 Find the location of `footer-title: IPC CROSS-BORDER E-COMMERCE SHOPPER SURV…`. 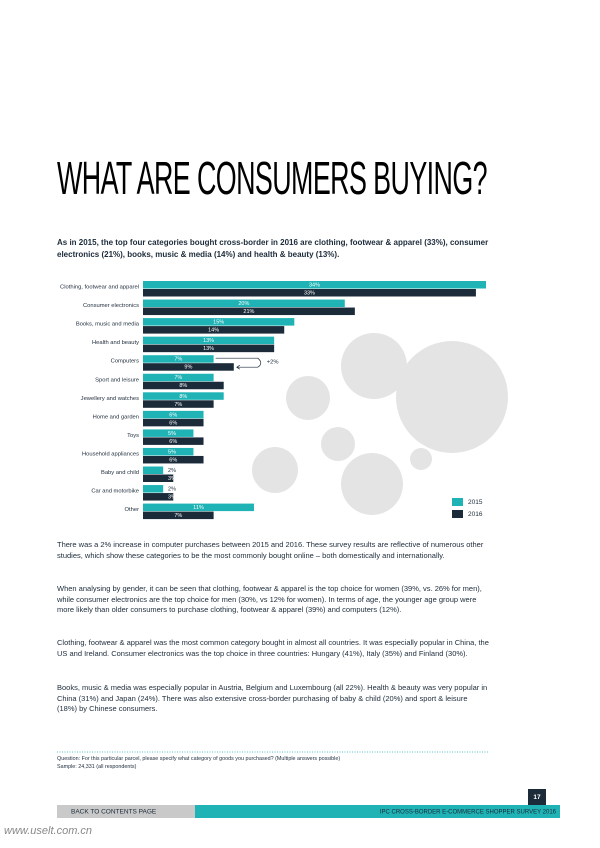

footer-title: IPC CROSS-BORDER E-COMMERCE SHOPPER SURV… is located at coordinates (468, 813).